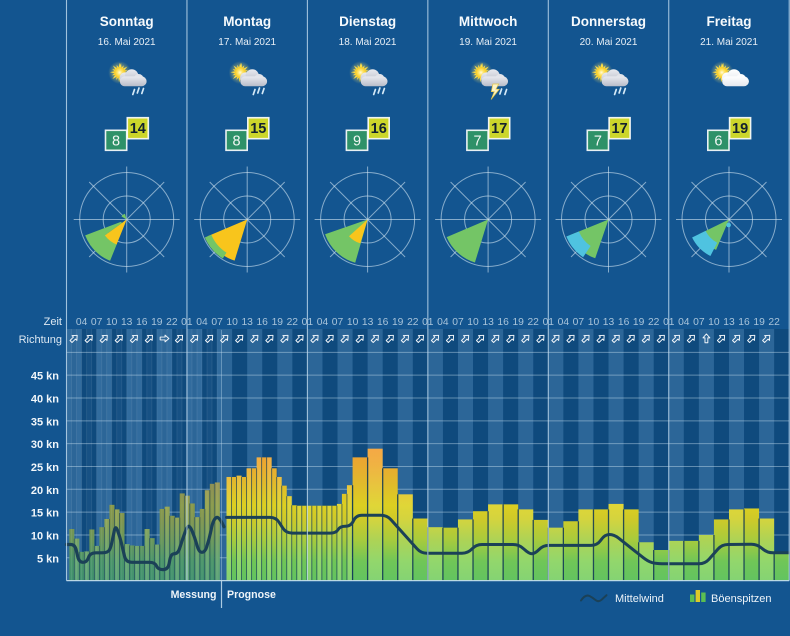 This screenshot has width=790, height=636. Describe the element at coordinates (53, 322) in the screenshot. I see `svg-text: Zeit` at that location.